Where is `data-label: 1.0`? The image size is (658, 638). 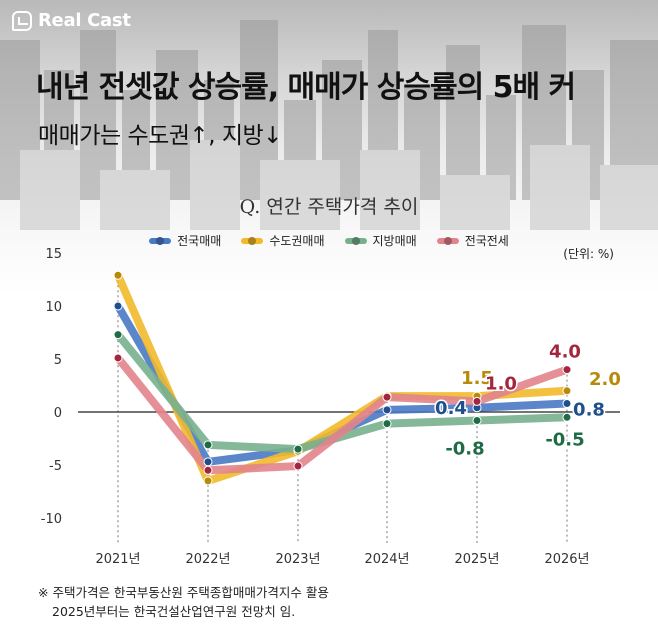 data-label: 1.0 is located at coordinates (501, 383).